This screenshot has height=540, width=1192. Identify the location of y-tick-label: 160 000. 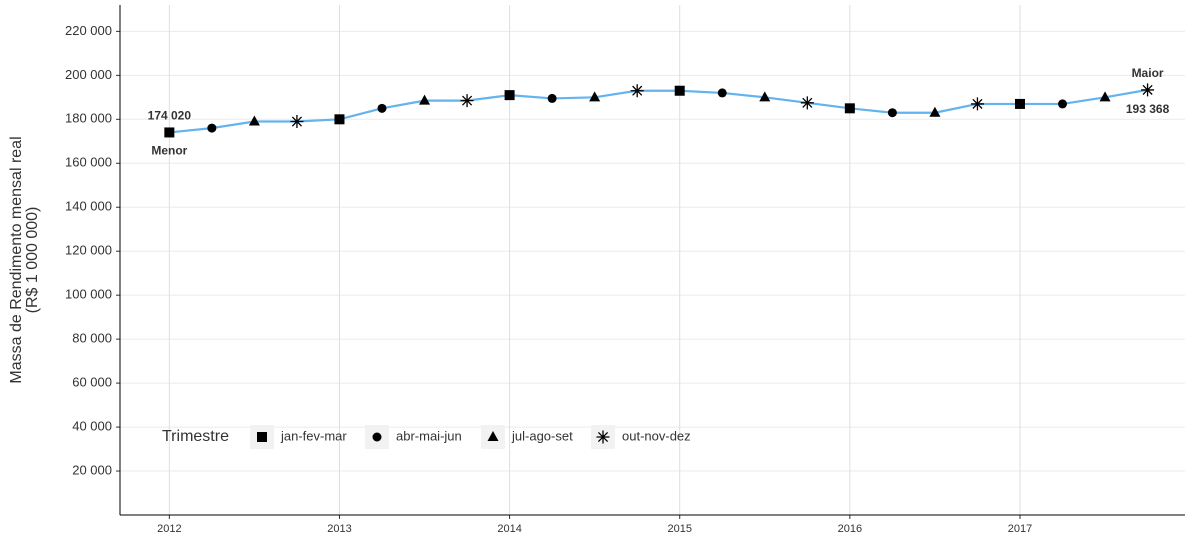
(88, 162).